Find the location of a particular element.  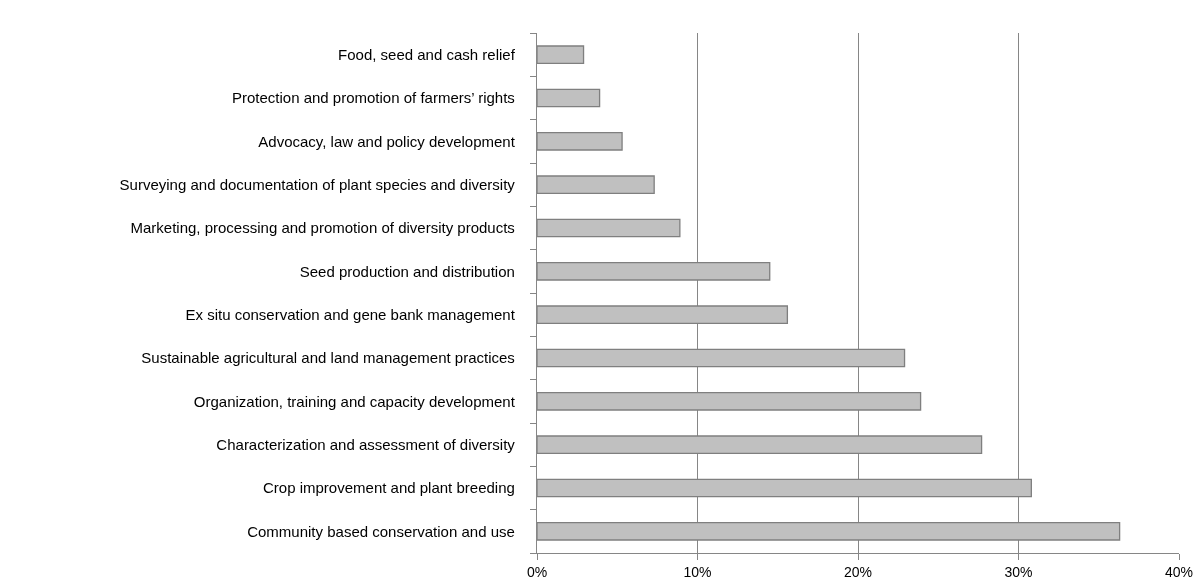

y-tick-label: Surveying and documentation of plant species and diversity is located at coordinates (317, 184).